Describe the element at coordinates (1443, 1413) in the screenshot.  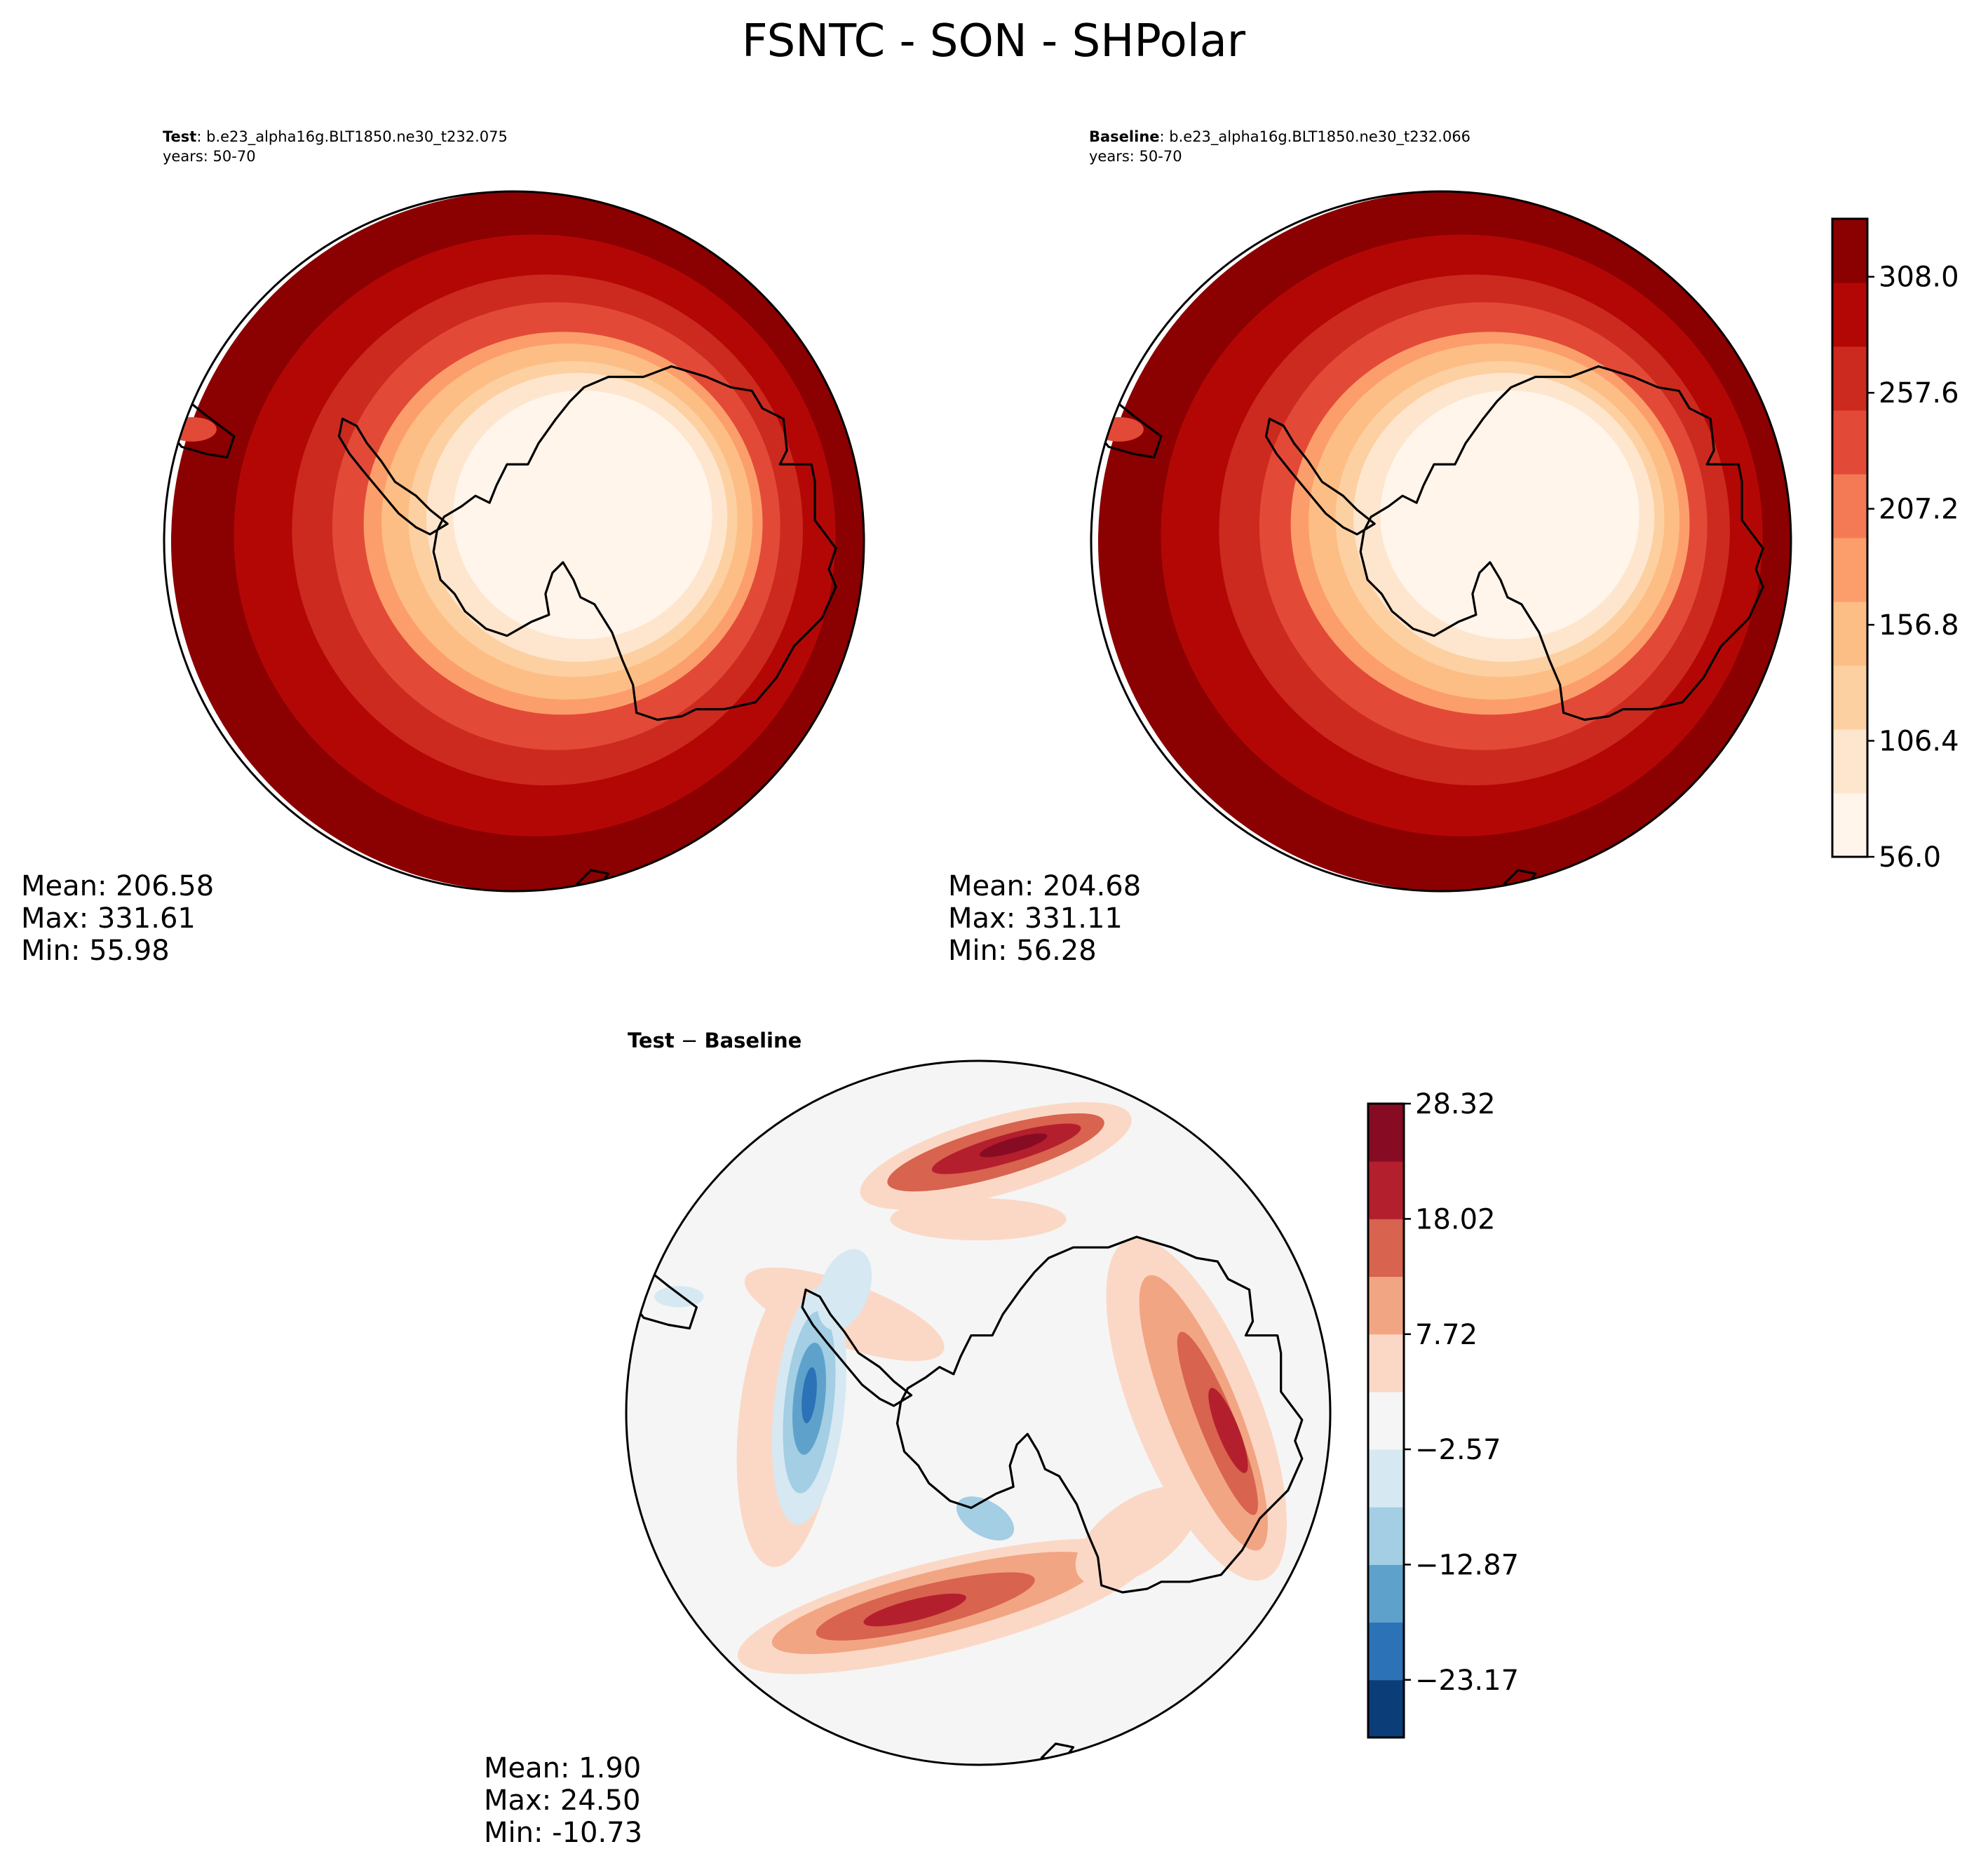
I see `colorbar-diff: 28.32 18.02 7.72 −2.57 −12.87 −23.17` at that location.